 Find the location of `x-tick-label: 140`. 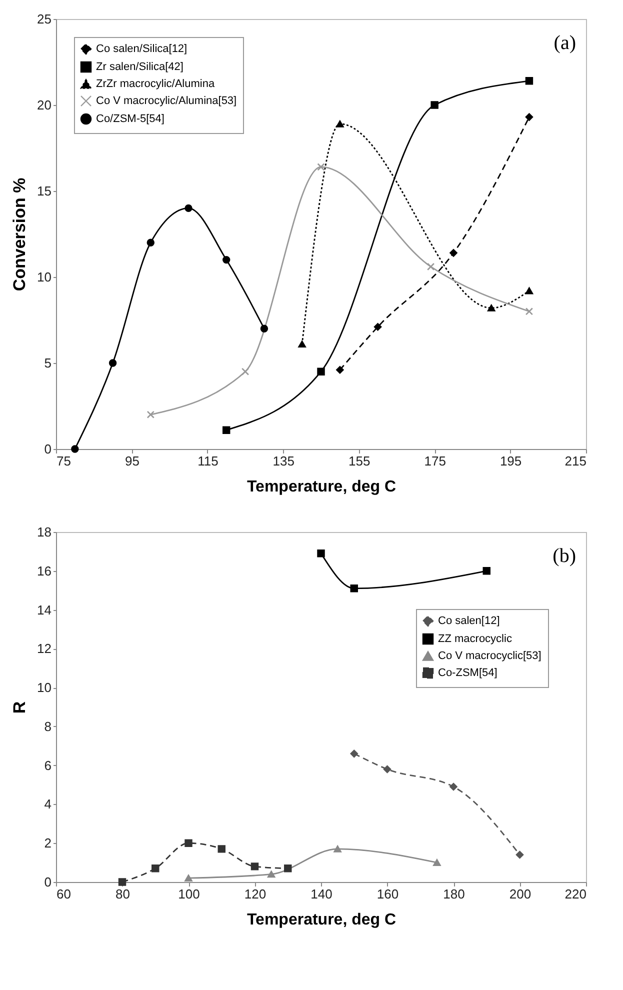

x-tick-label: 140 is located at coordinates (321, 894).